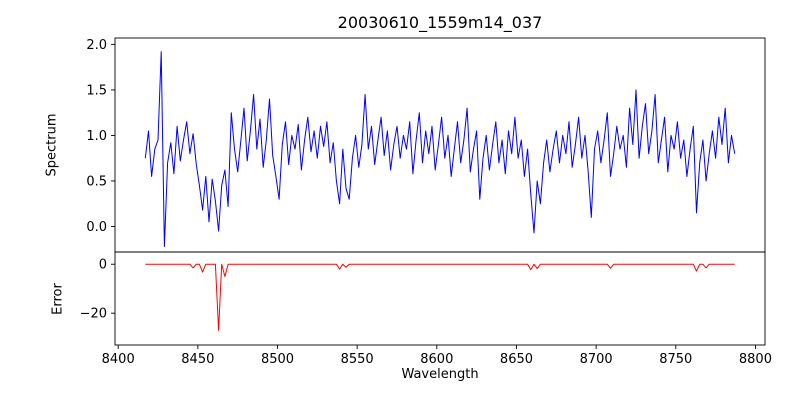 Image resolution: width=800 pixels, height=400 pixels. I want to click on error-line, so click(440, 297).